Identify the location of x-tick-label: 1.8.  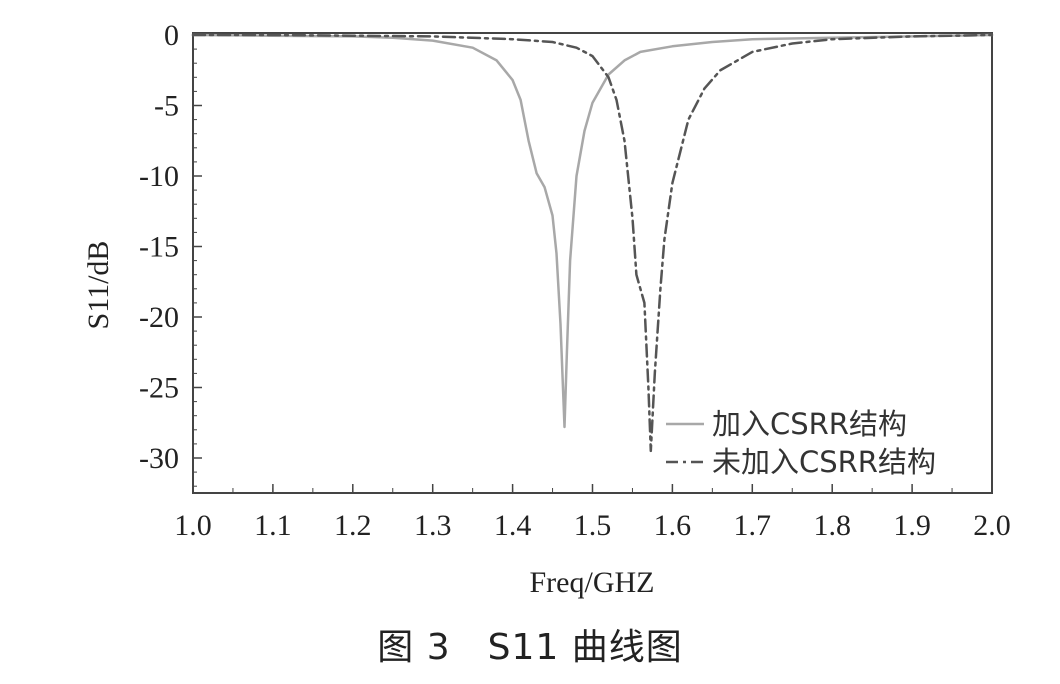
(832, 525).